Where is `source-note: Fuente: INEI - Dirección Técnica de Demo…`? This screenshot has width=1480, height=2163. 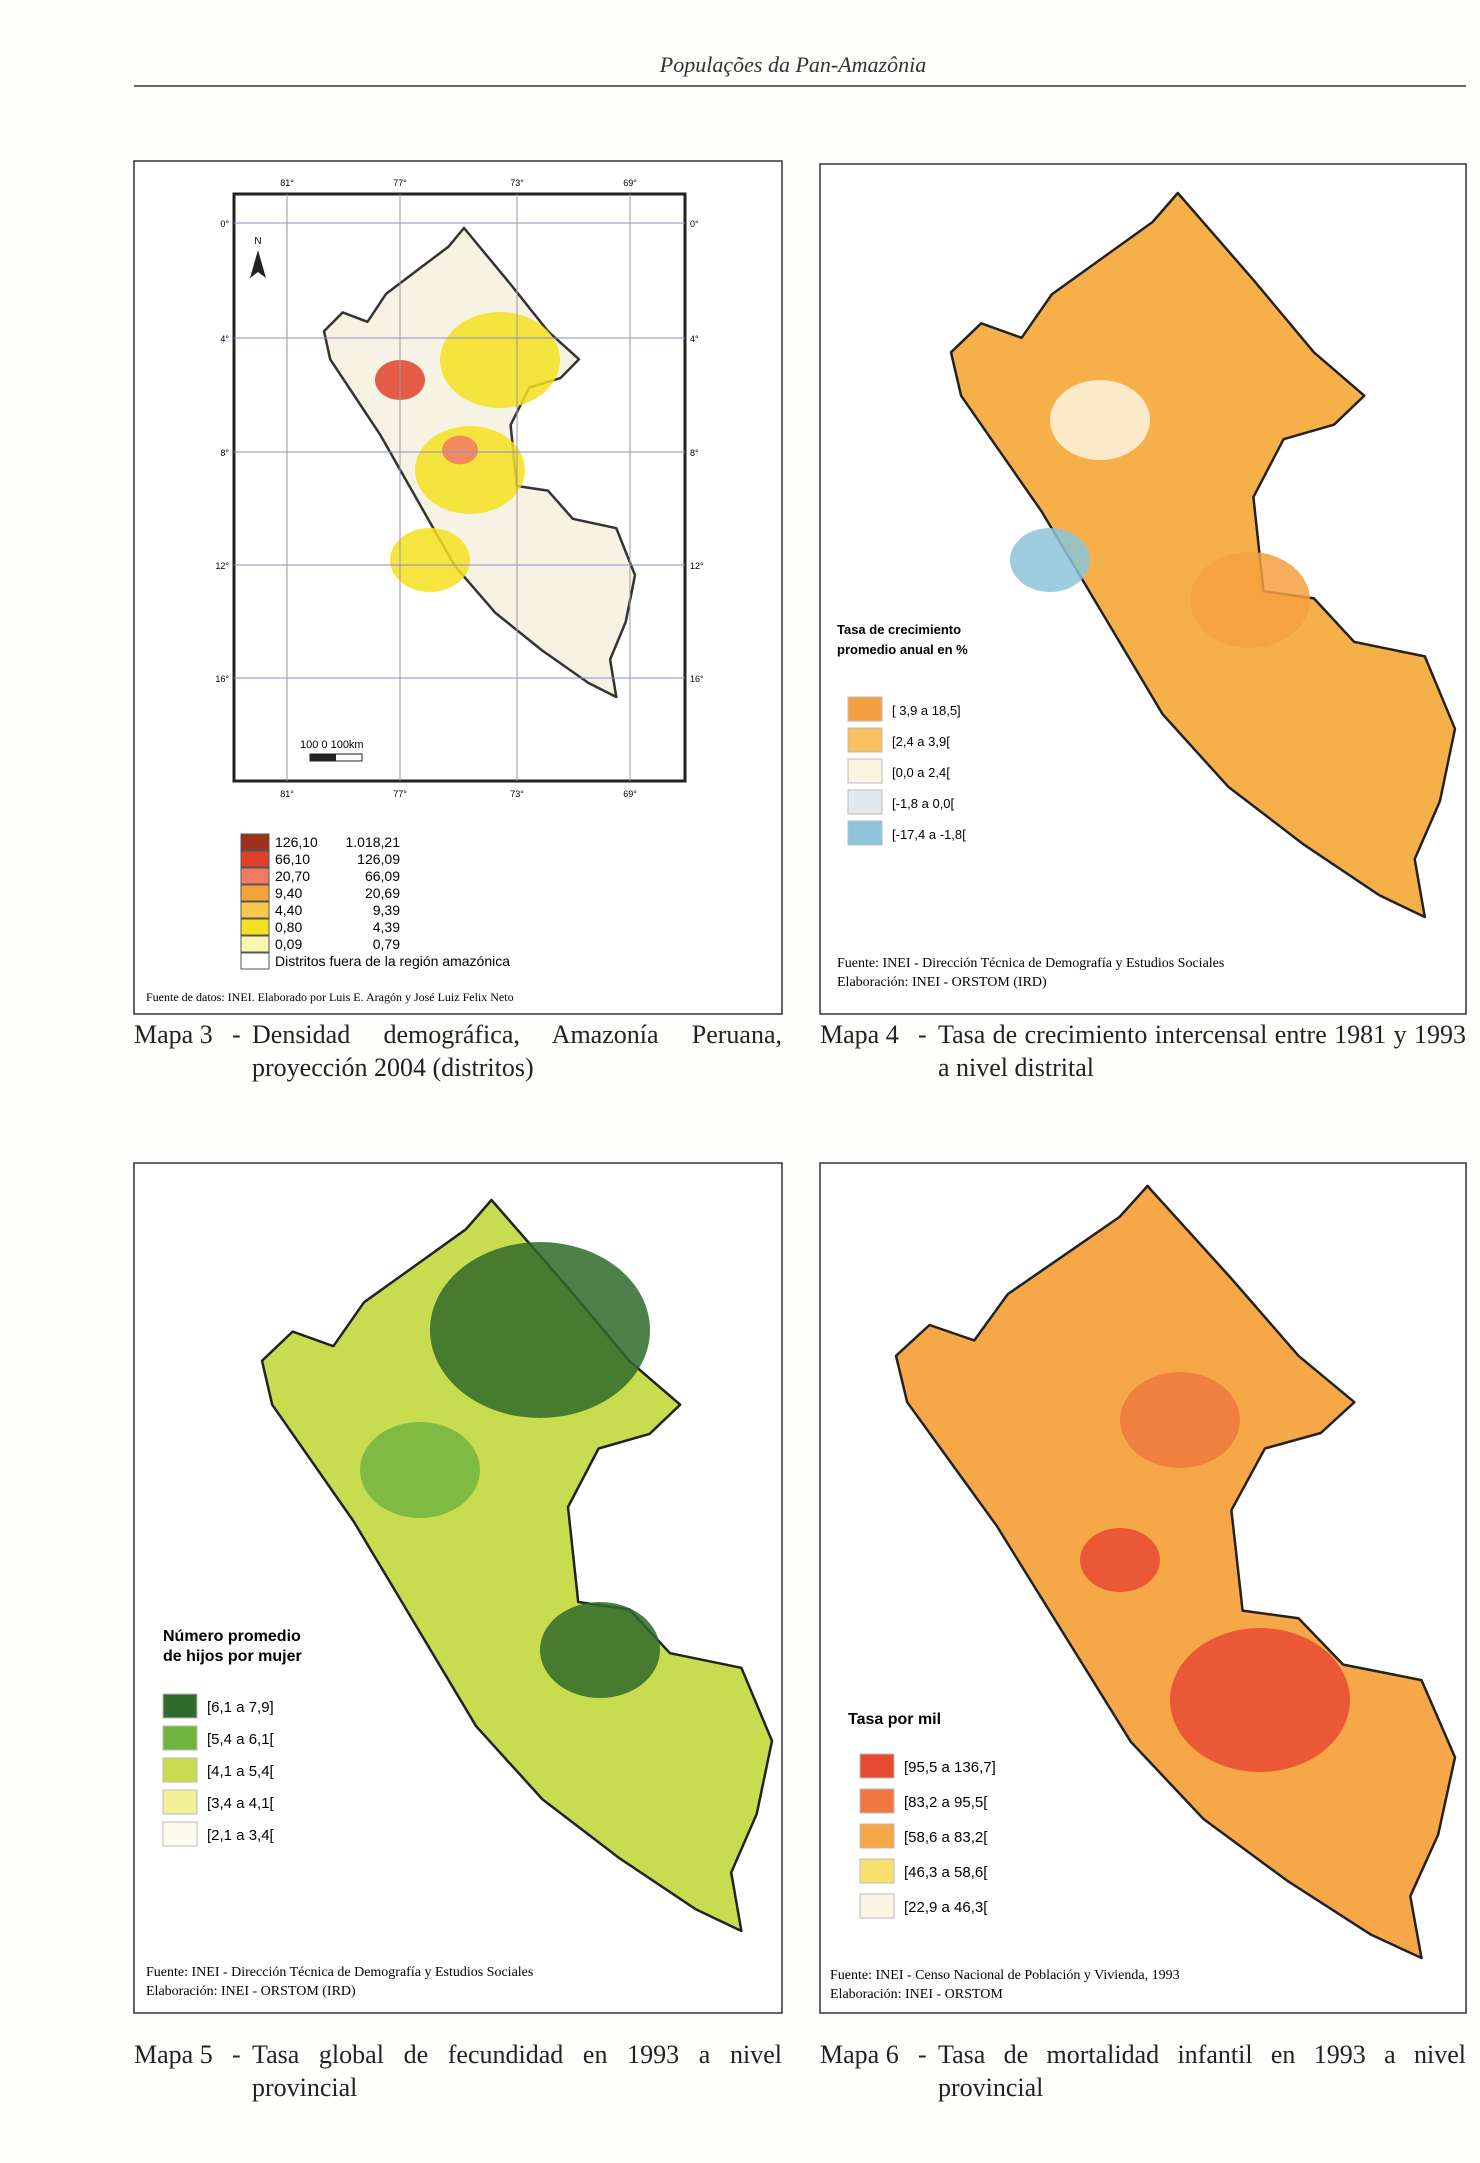
source-note: Fuente: INEI - Dirección Técnica de Demo… is located at coordinates (1030, 963).